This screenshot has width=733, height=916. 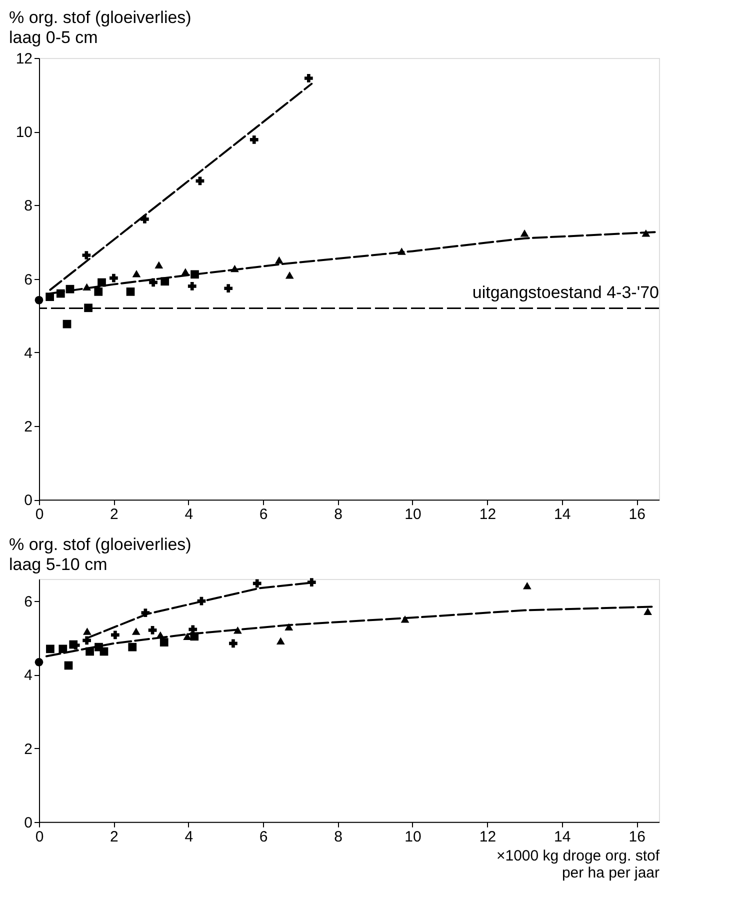 I want to click on y-tick-label: 12, so click(x=24, y=59).